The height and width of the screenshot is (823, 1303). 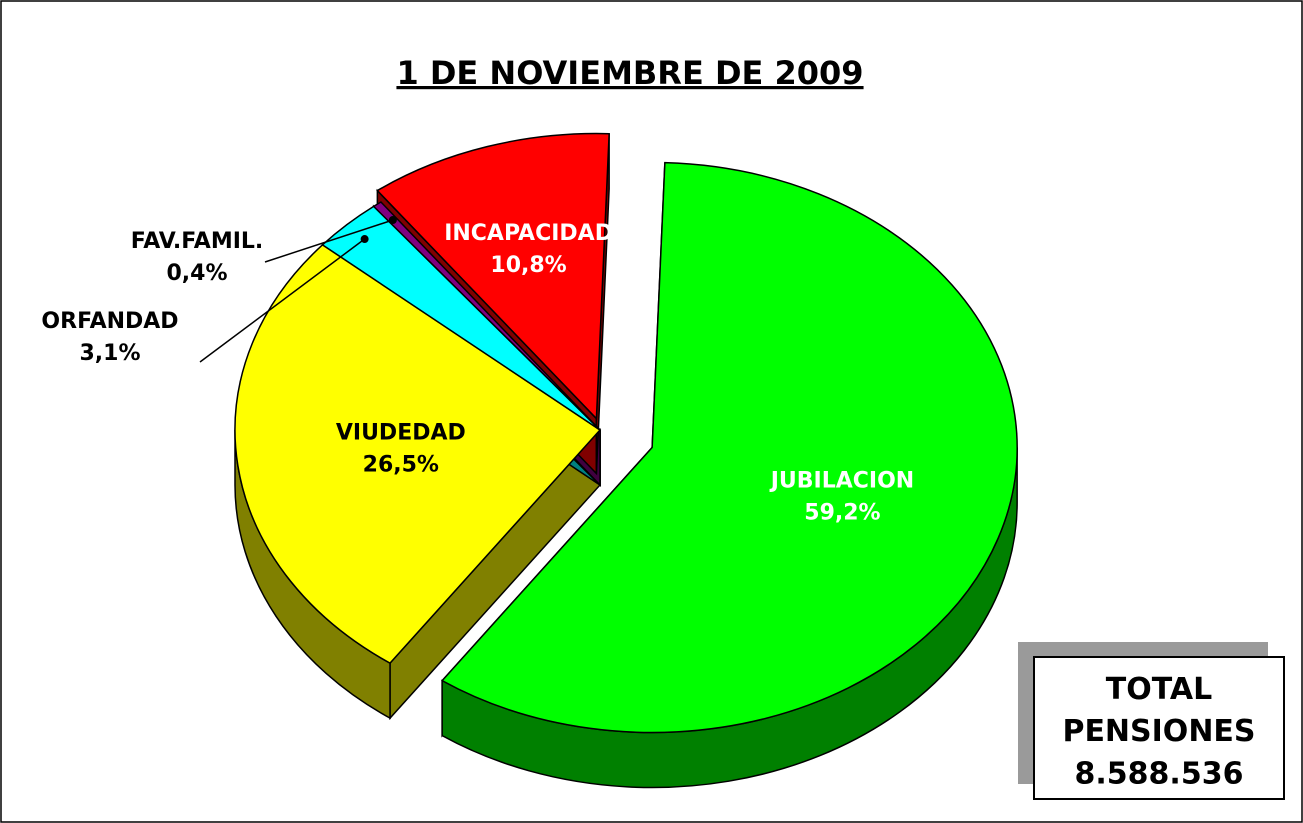 What do you see at coordinates (842, 480) in the screenshot?
I see `slice-label: JUBILACION` at bounding box center [842, 480].